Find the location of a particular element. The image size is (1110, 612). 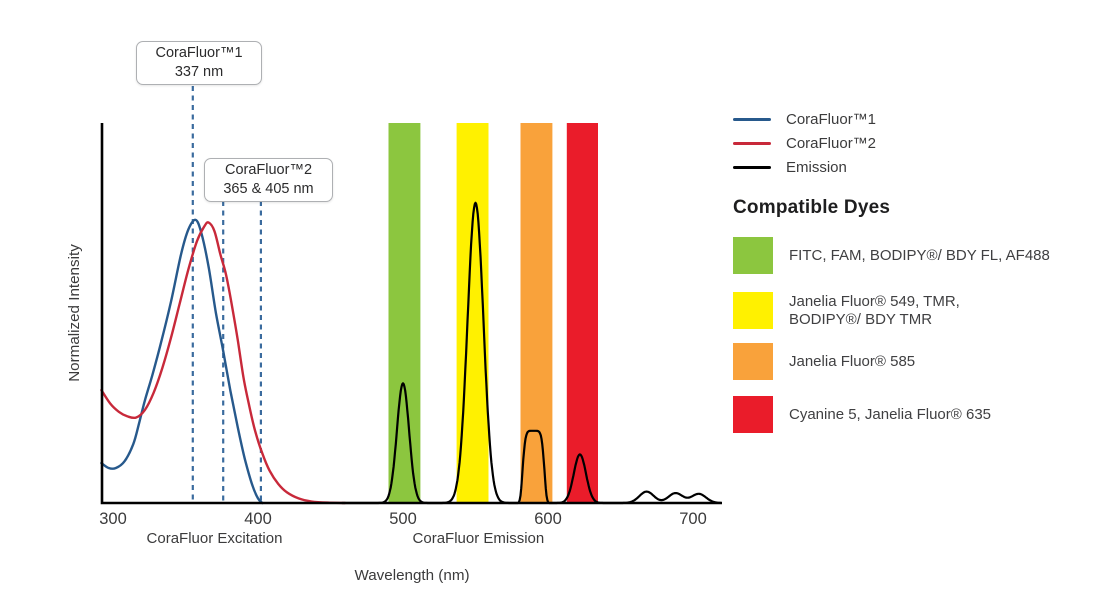

dye-item-orange: Janelia Fluor® 585 is located at coordinates (824, 361).